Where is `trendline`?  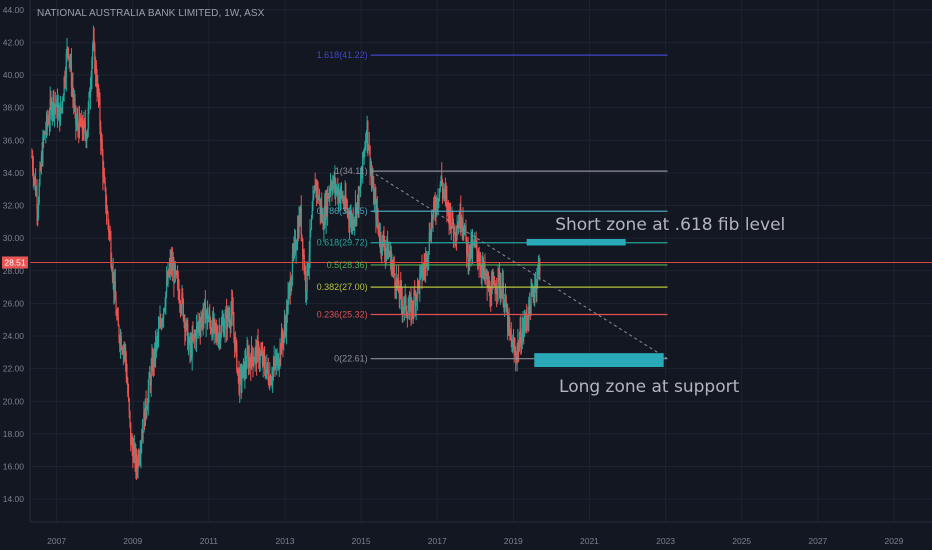
trendline is located at coordinates (519, 265).